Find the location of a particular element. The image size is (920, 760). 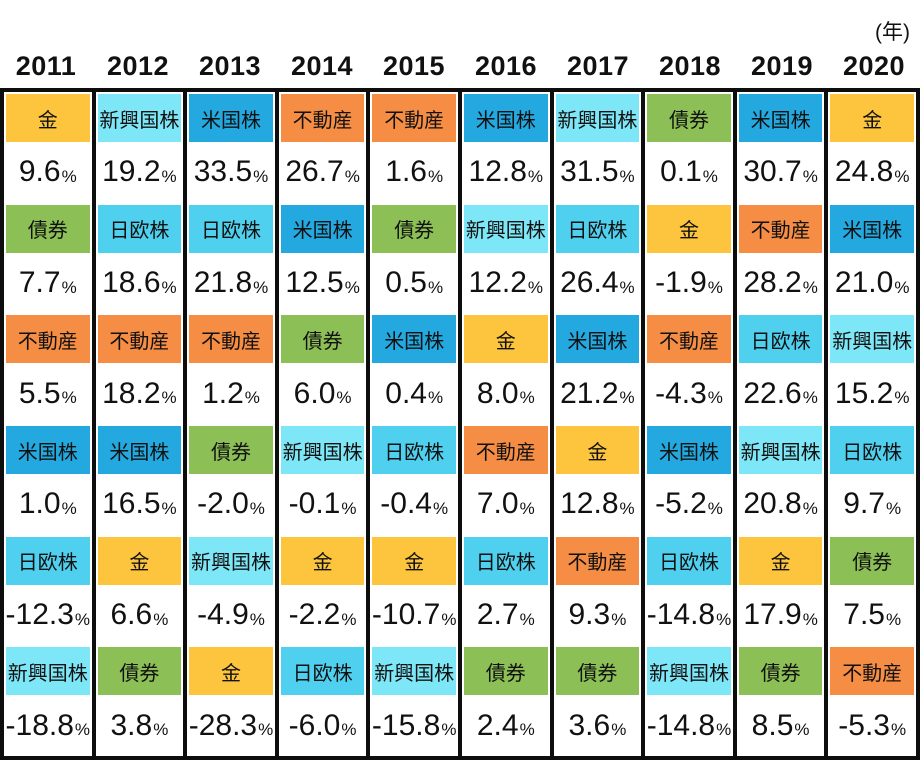

asset-cell: 新興国株 -4.9% is located at coordinates (231, 590).